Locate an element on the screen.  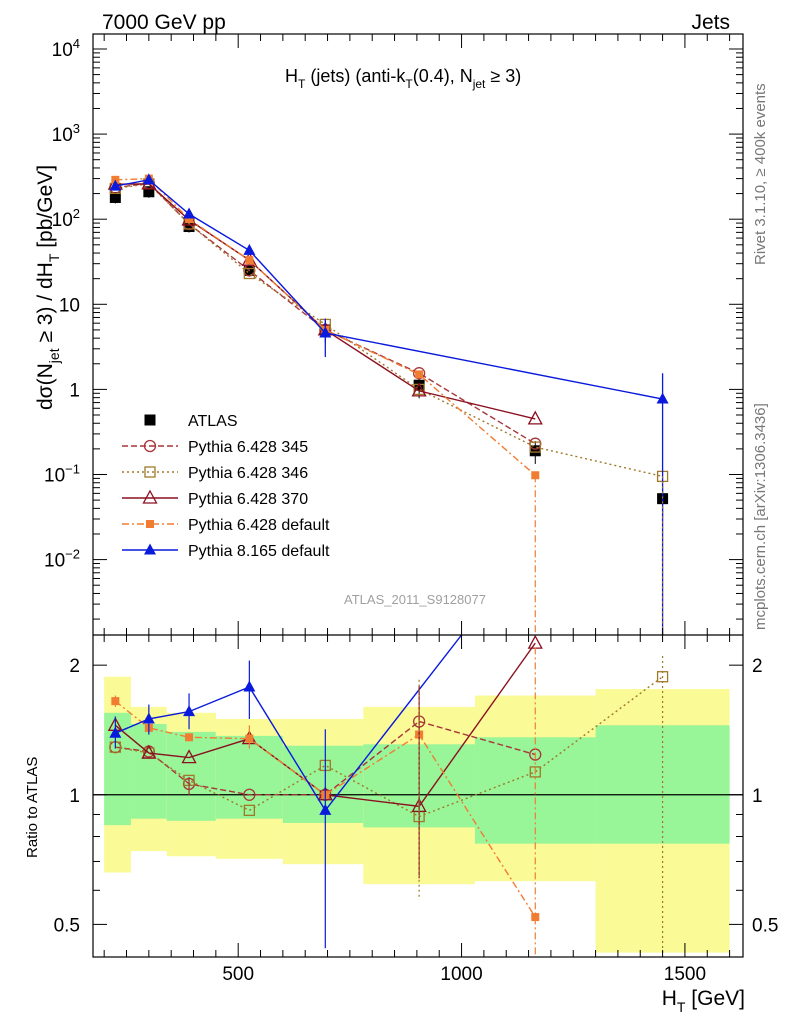
y-tick-label: 1 is located at coordinates (74, 390).